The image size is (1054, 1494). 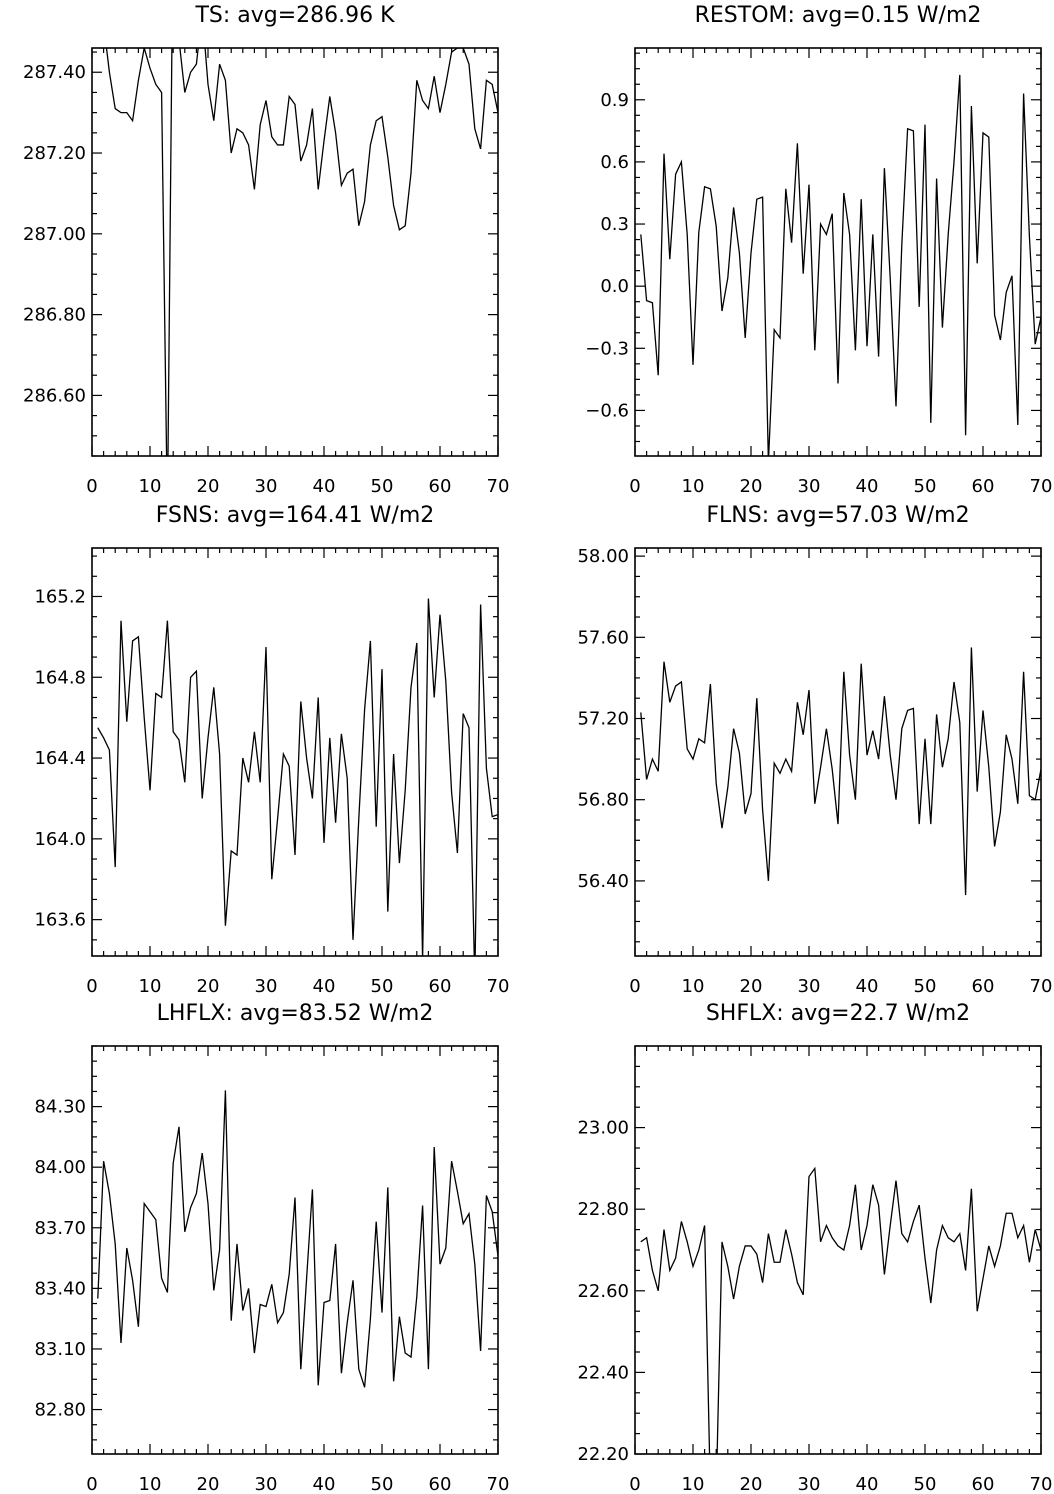 I want to click on y-tick-label: 286.60, so click(x=54, y=395).